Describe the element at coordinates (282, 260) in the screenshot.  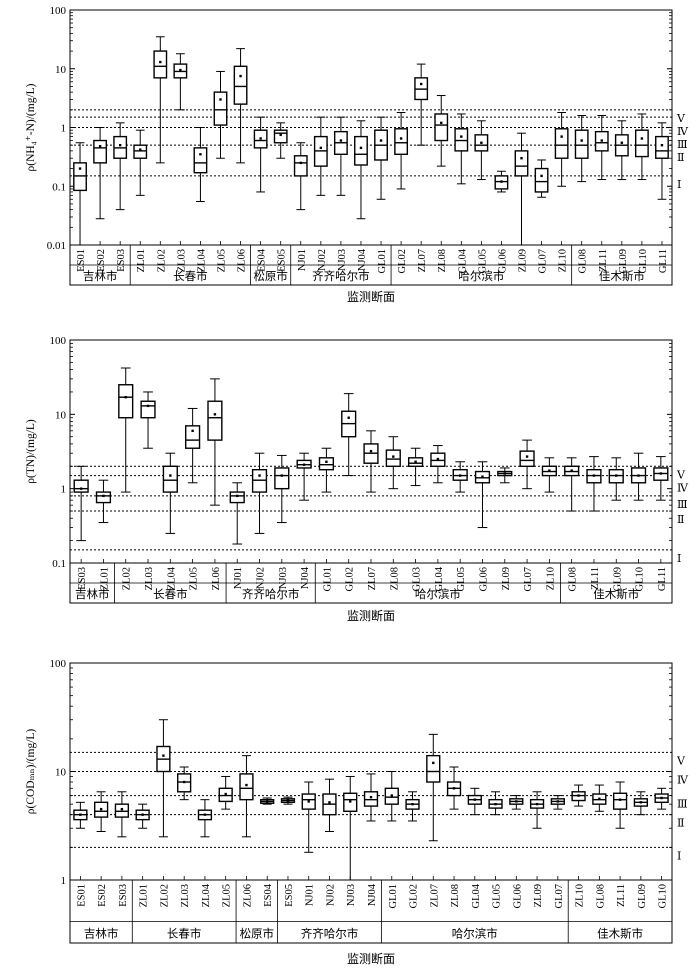
I see `category-label: ES05` at that location.